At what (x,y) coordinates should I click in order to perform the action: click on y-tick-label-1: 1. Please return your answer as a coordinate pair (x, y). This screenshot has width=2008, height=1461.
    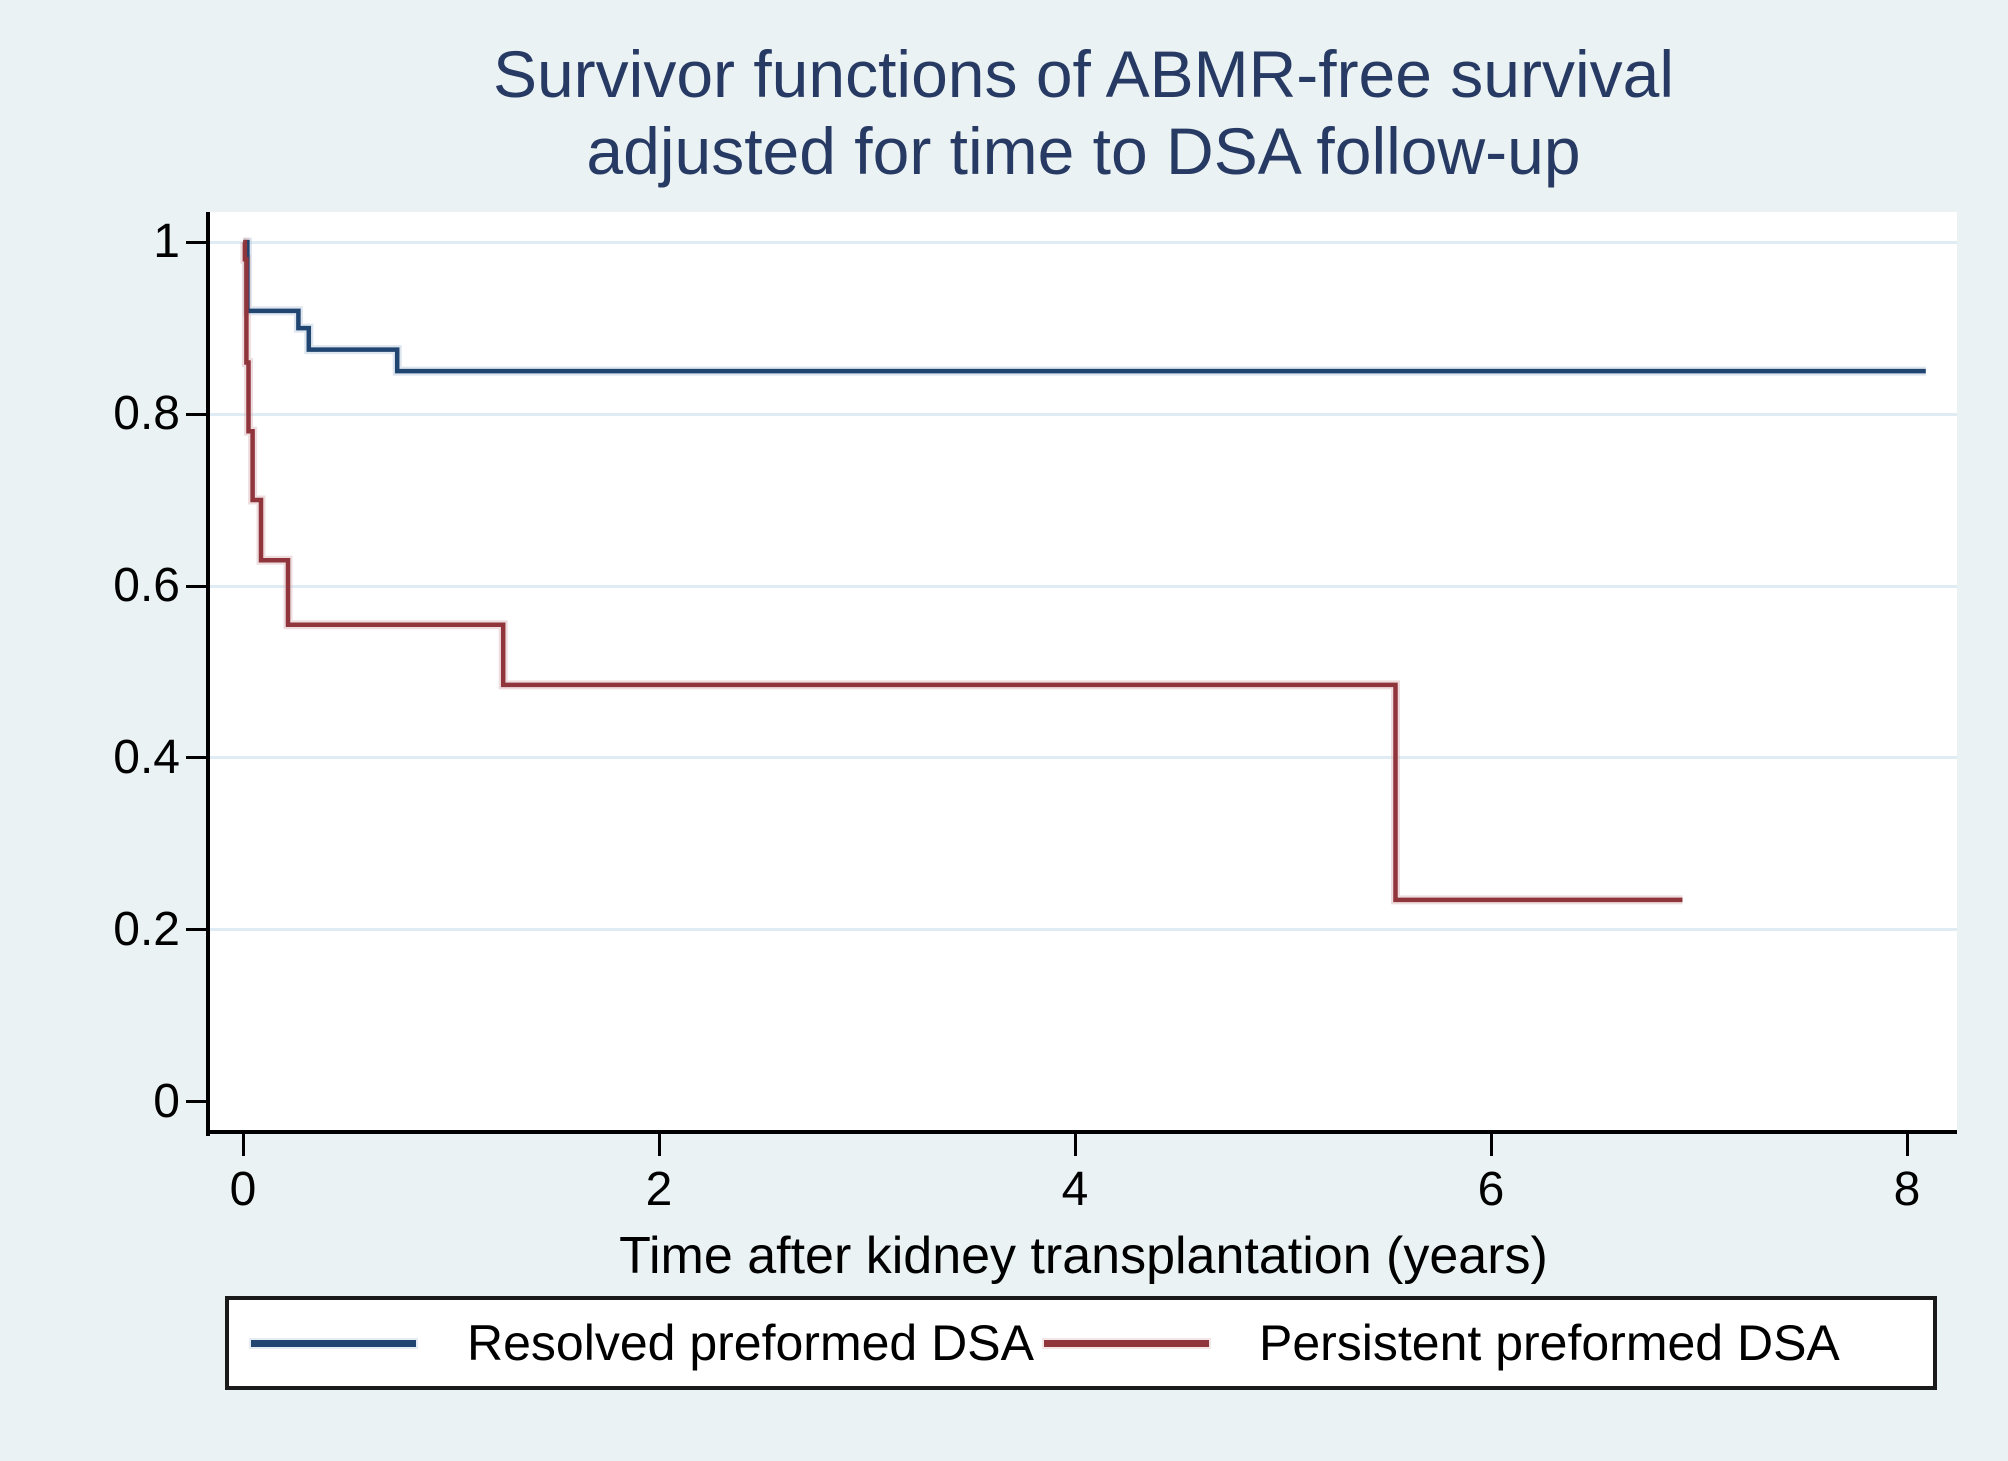
    Looking at the image, I should click on (166, 241).